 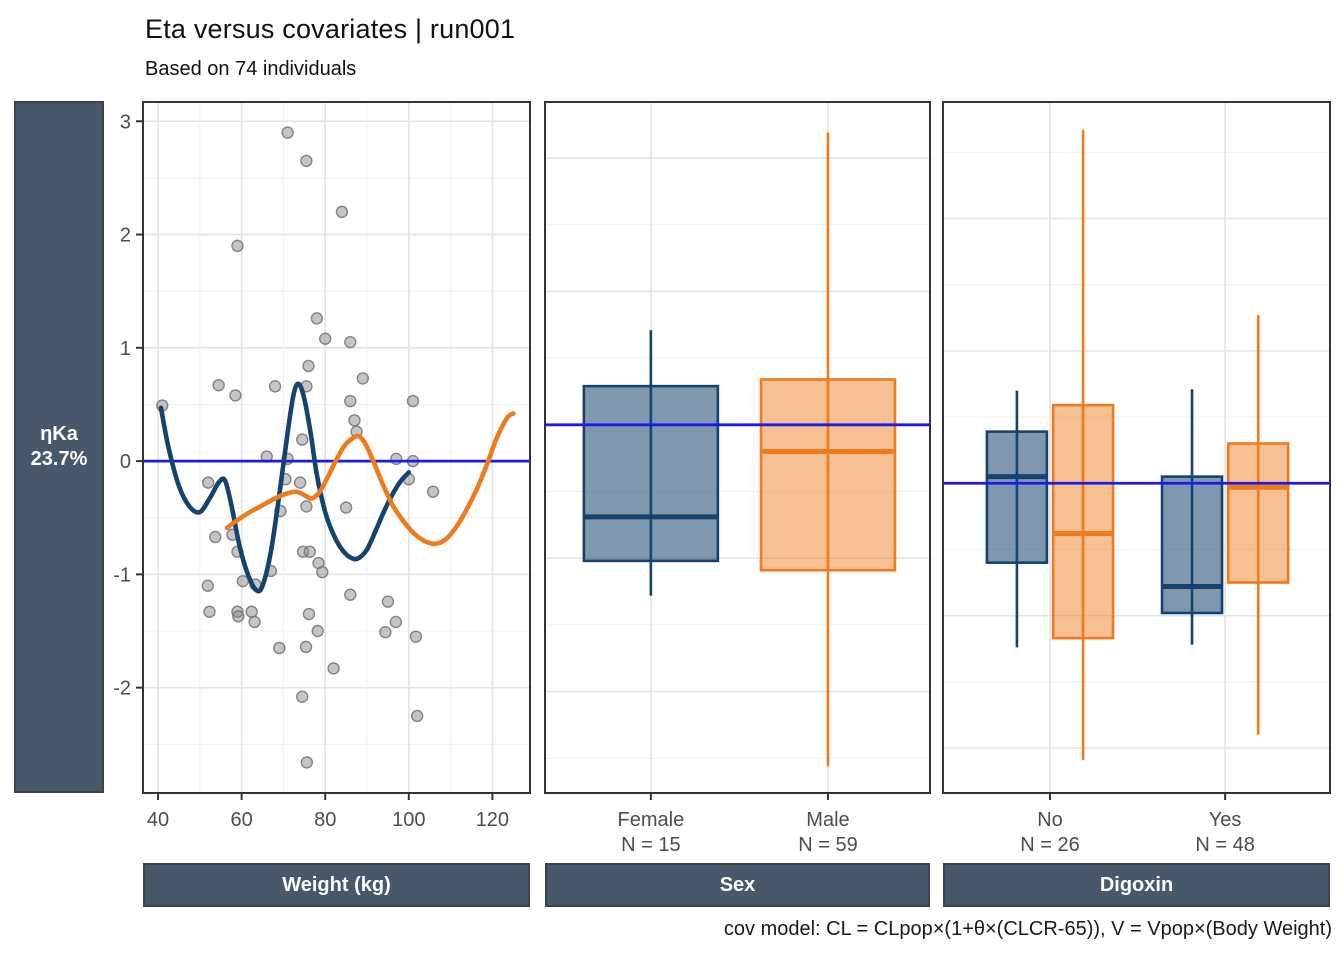 What do you see at coordinates (651, 820) in the screenshot?
I see `svg-text: Female` at bounding box center [651, 820].